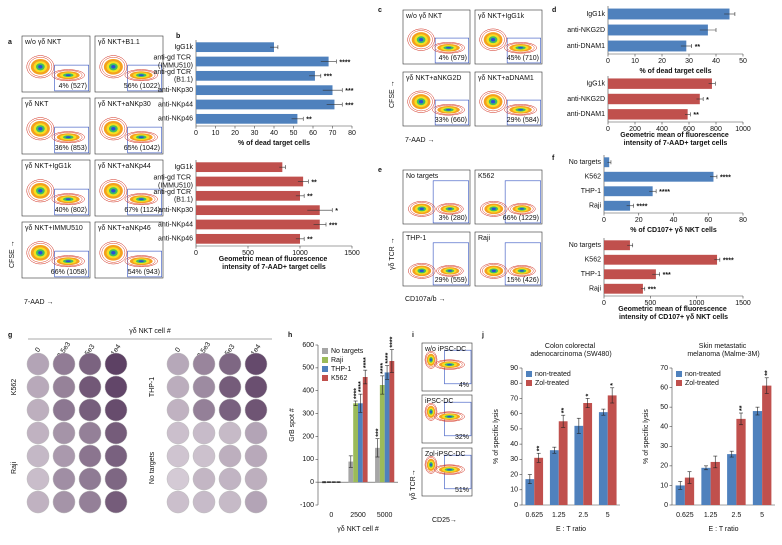 Image resolution: width=782 pixels, height=545 pixels. I want to click on x-tick-label: 500, so click(650, 303).